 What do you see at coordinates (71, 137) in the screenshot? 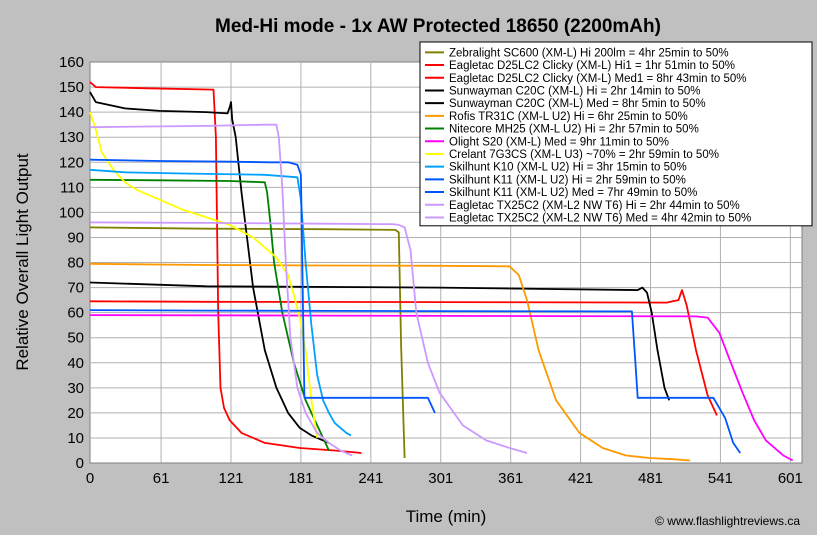
I see `y-tick-label: 130` at bounding box center [71, 137].